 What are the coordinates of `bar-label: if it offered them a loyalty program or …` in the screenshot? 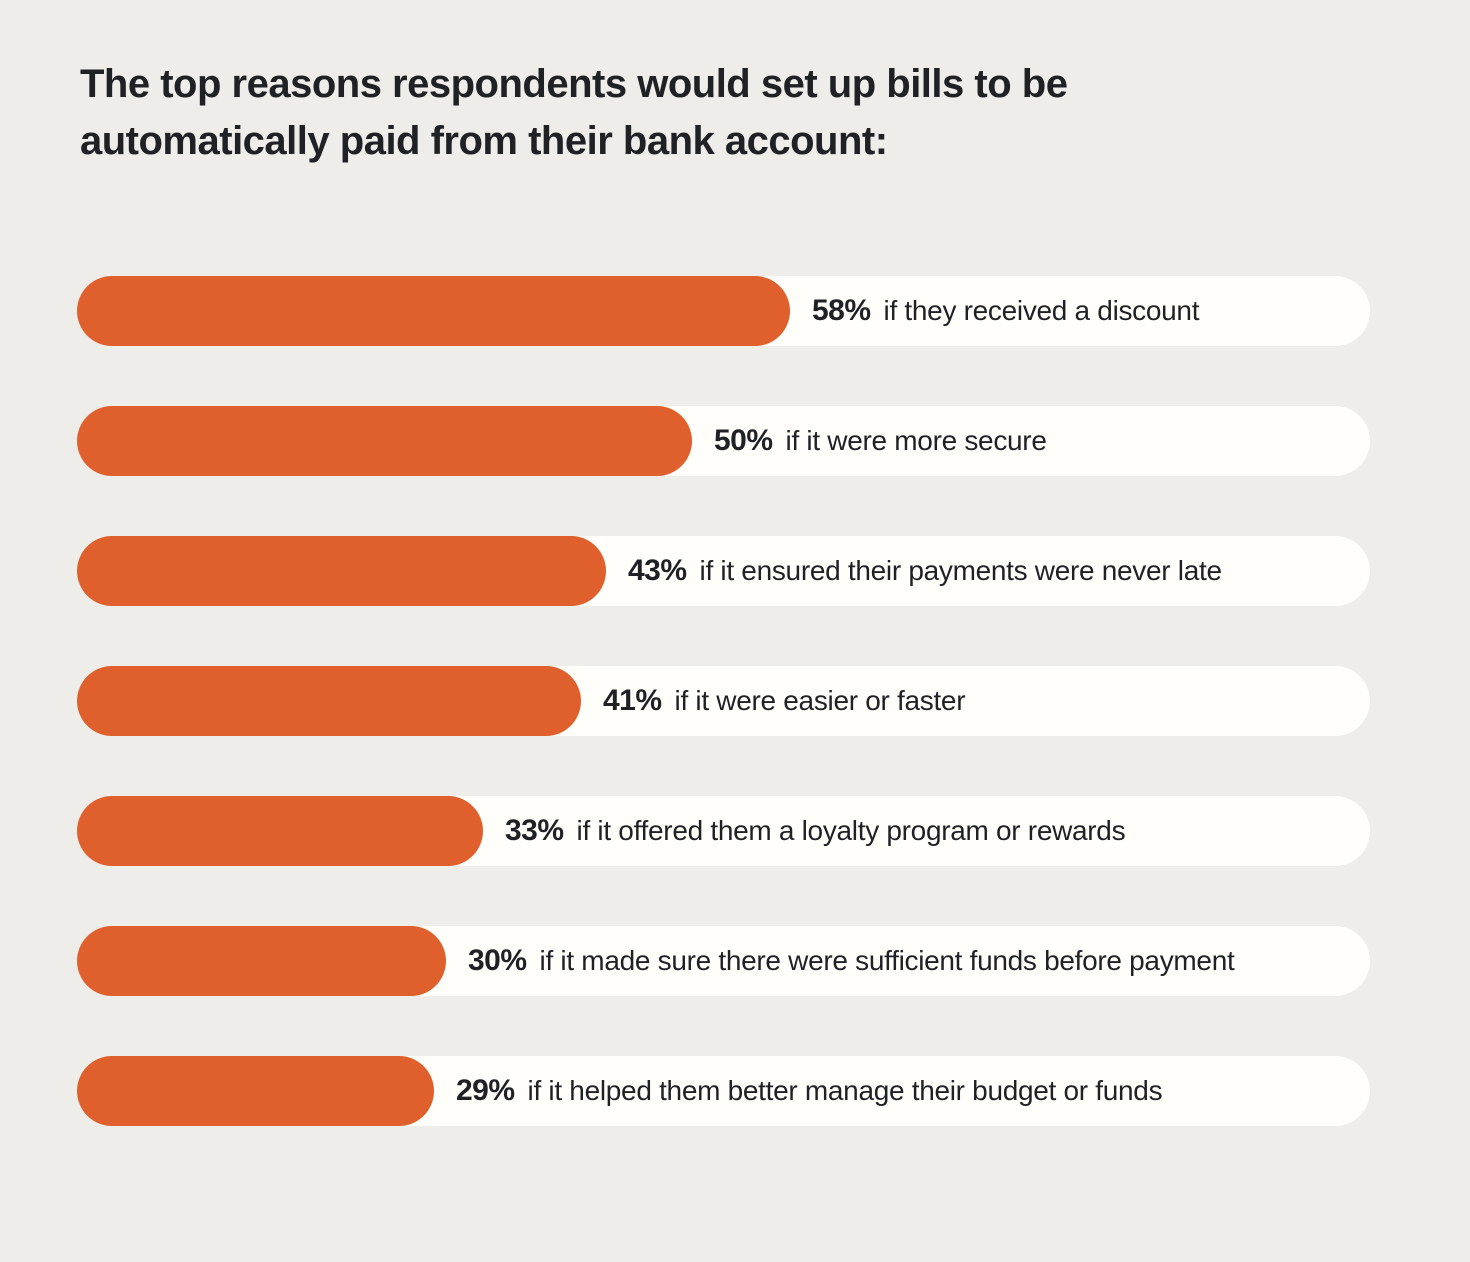 It's located at (851, 830).